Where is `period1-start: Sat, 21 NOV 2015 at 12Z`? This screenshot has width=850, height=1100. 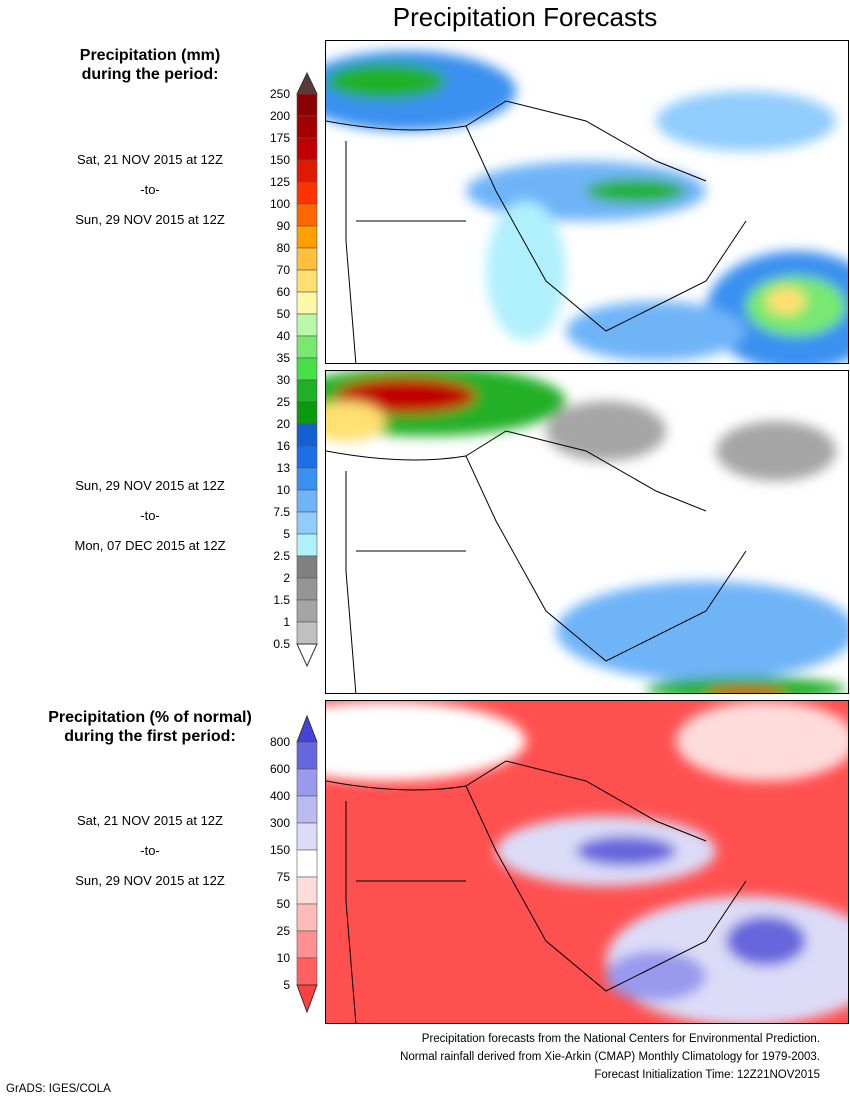 period1-start: Sat, 21 NOV 2015 at 12Z is located at coordinates (150, 159).